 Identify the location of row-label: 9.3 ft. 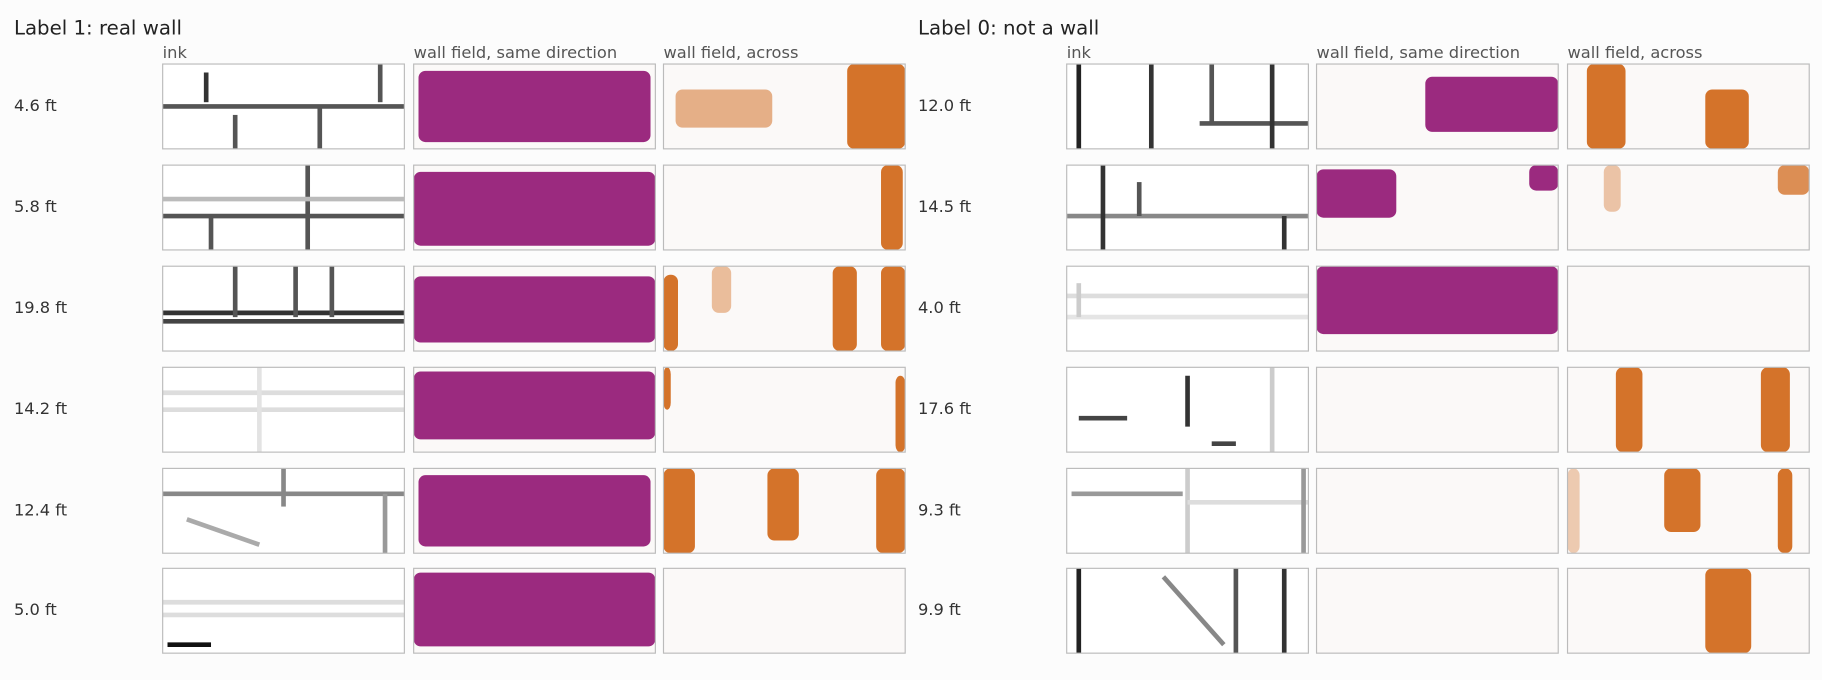
(939, 509).